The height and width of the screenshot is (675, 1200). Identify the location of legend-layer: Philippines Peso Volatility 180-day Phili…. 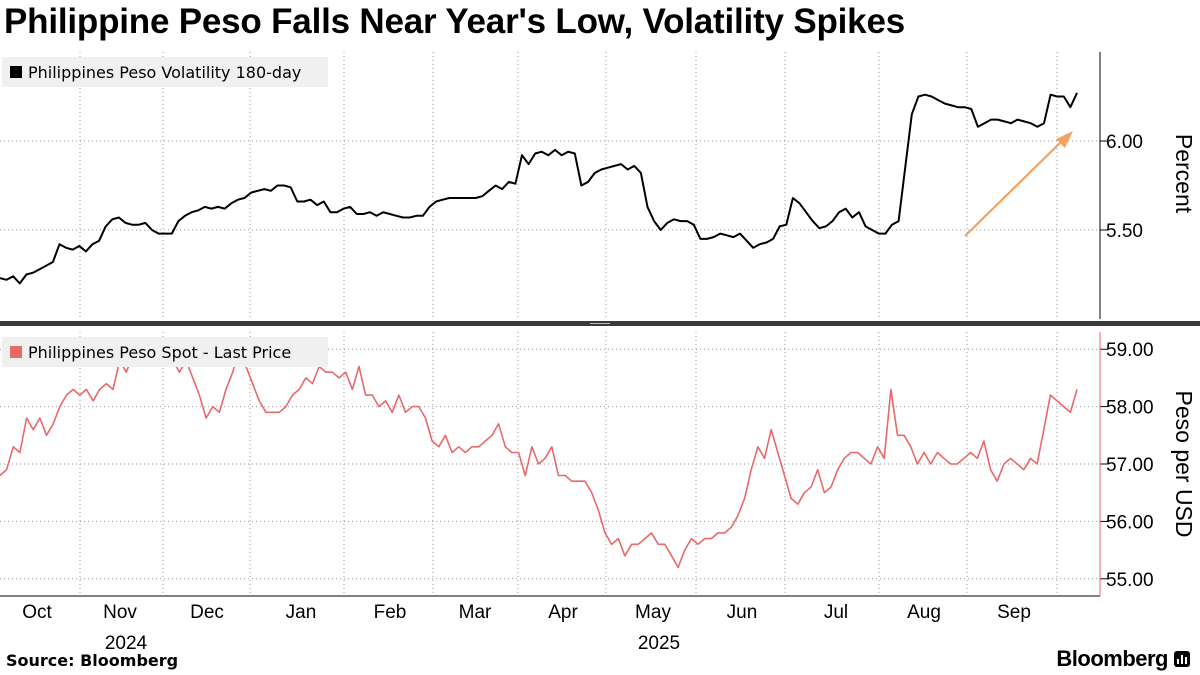
(165, 212).